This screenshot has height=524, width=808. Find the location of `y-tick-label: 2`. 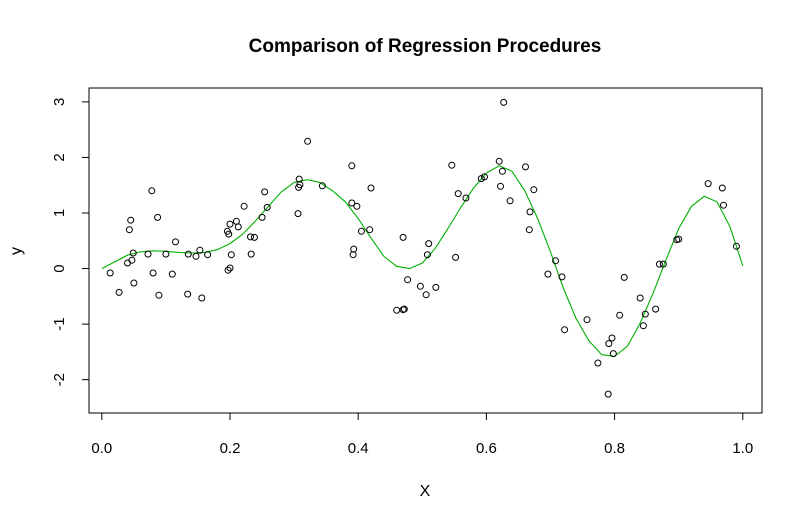

y-tick-label: 2 is located at coordinates (59, 157).